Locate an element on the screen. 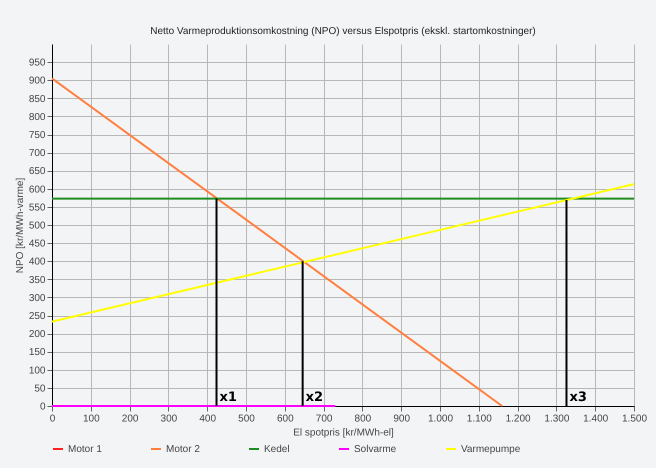  y-tick-label: 150 is located at coordinates (37, 352).